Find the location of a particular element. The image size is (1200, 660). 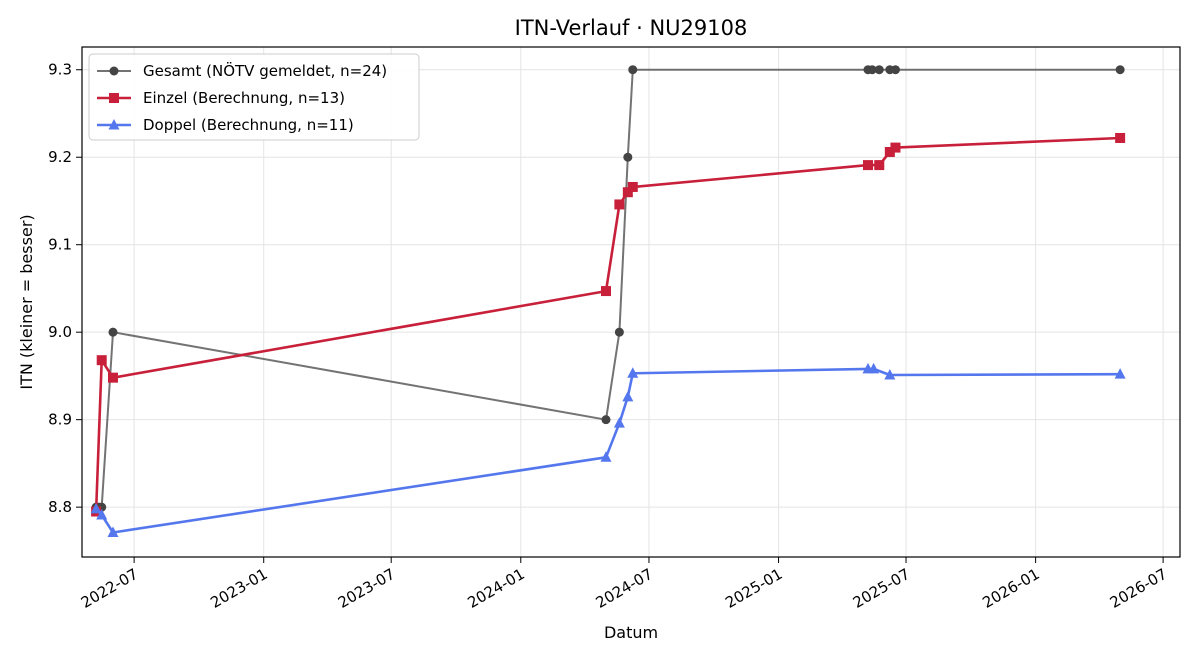

legend-item-gesamt: Gesamt (NÖTV gemeldet, n=24) is located at coordinates (242, 70).